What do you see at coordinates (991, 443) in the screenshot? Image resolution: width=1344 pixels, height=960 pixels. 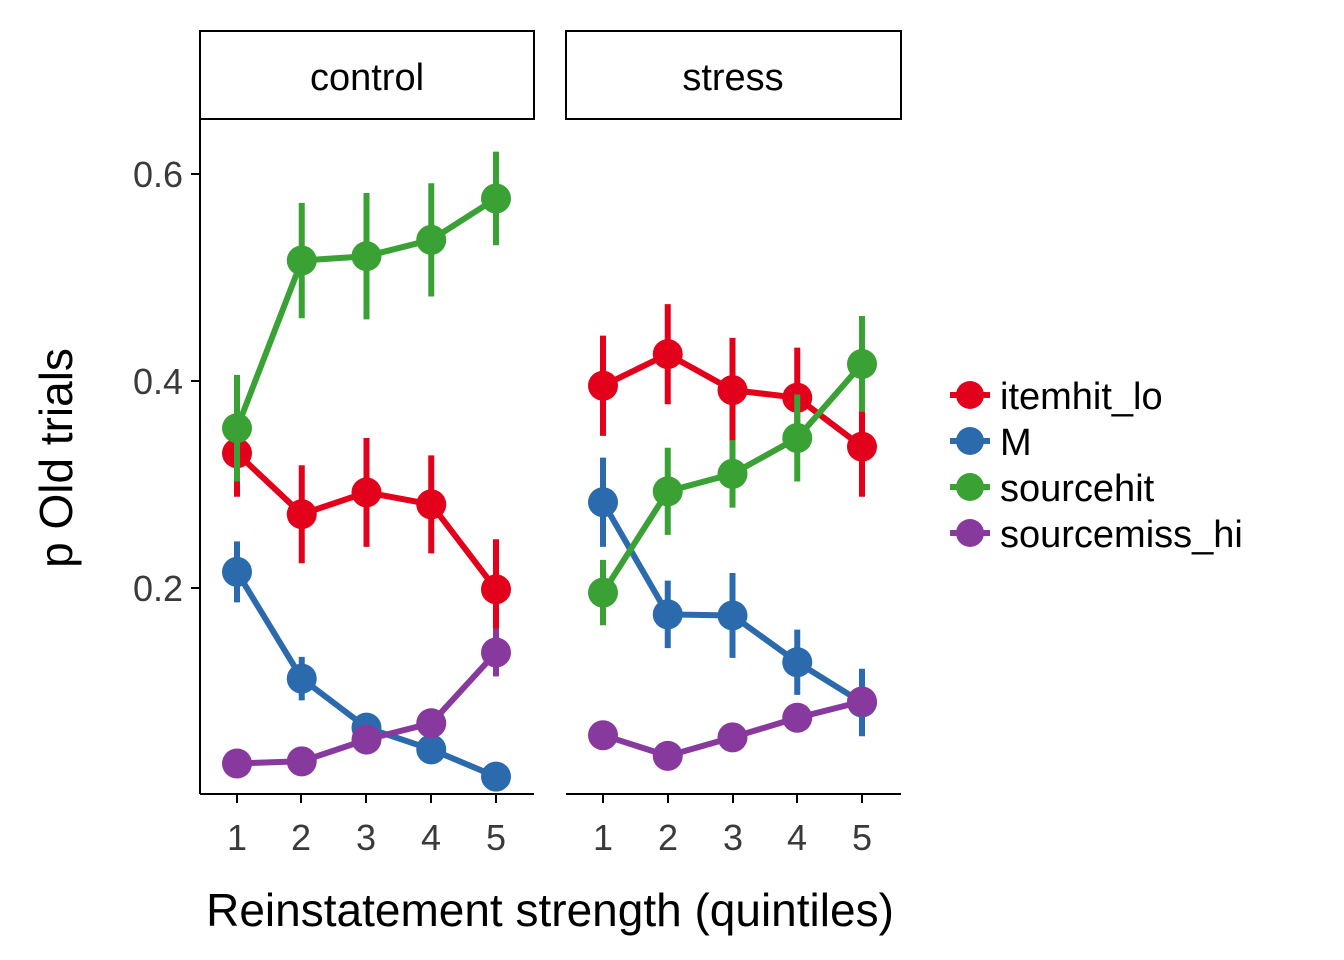 I see `legend-item-M: M` at bounding box center [991, 443].